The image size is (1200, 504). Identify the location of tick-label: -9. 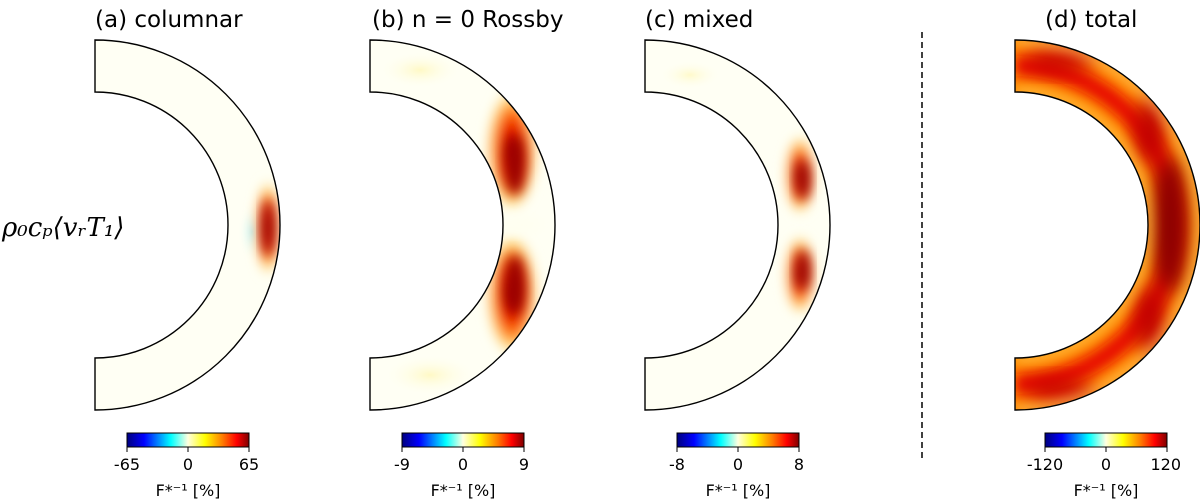
(402, 464).